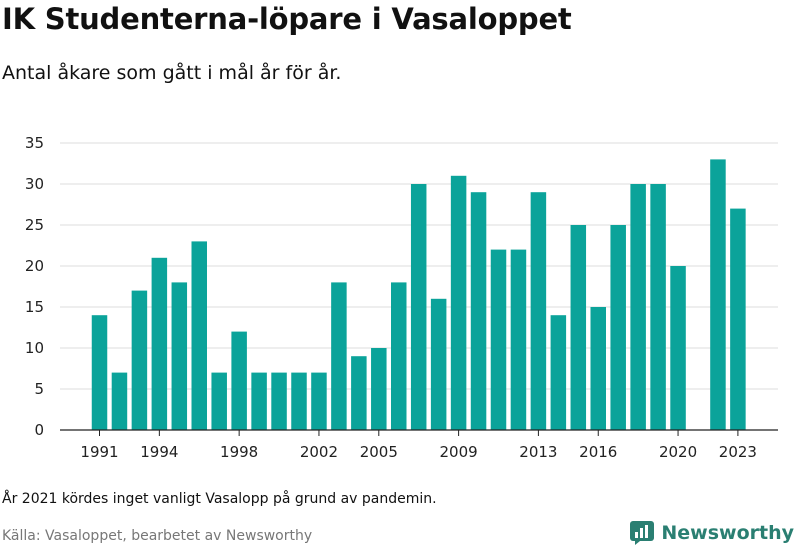 The image size is (800, 550). What do you see at coordinates (658, 307) in the screenshot?
I see `bar-2019` at bounding box center [658, 307].